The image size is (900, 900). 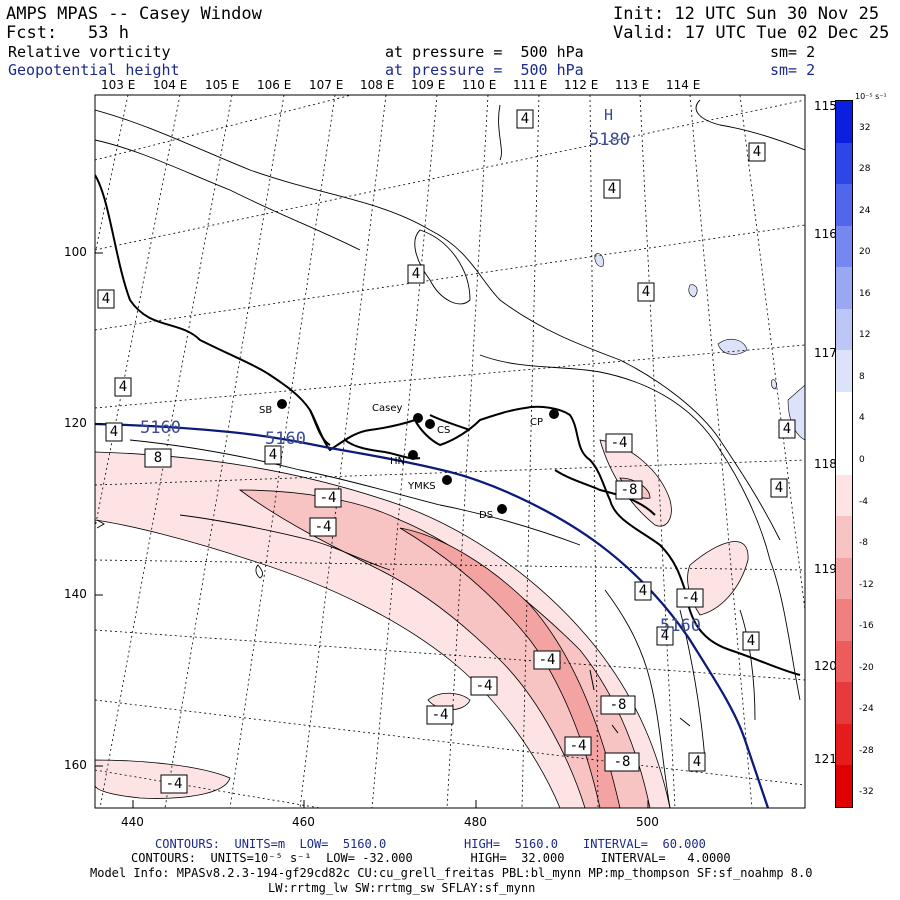 What do you see at coordinates (422, 486) in the screenshot?
I see `station-label: YMKS` at bounding box center [422, 486].